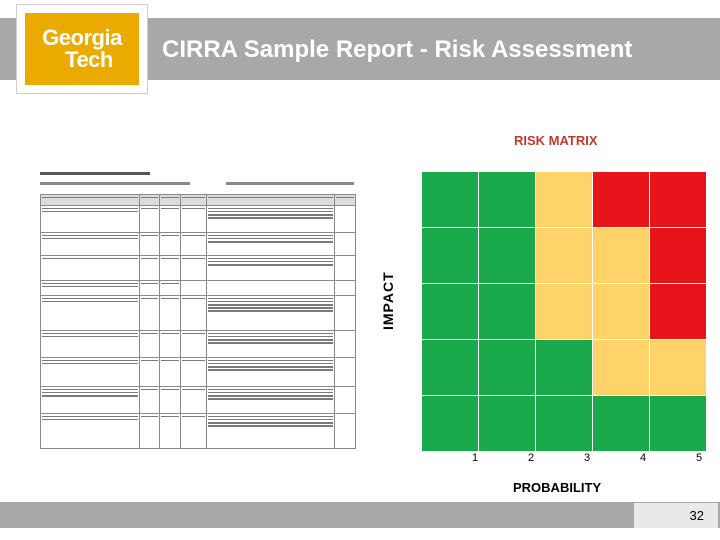  I want to click on report-heading-line, so click(95, 173).